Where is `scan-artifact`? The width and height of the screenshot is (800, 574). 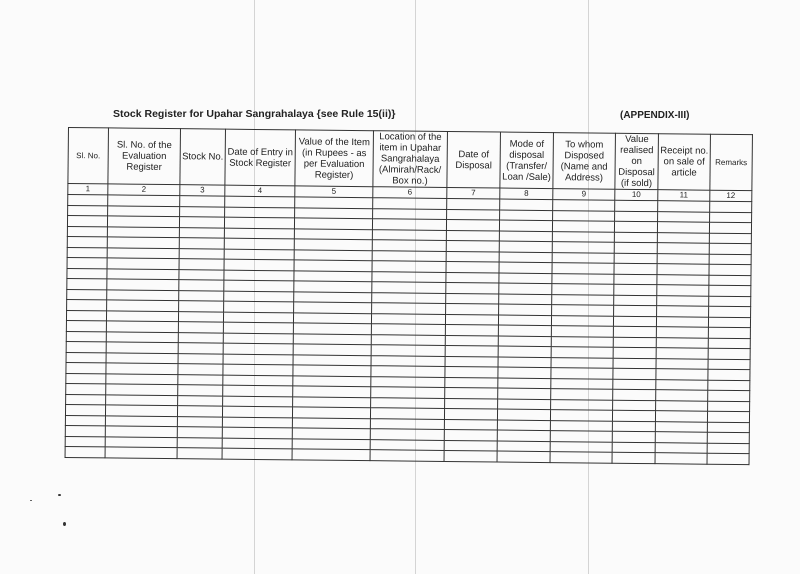
scan-artifact is located at coordinates (588, 287).